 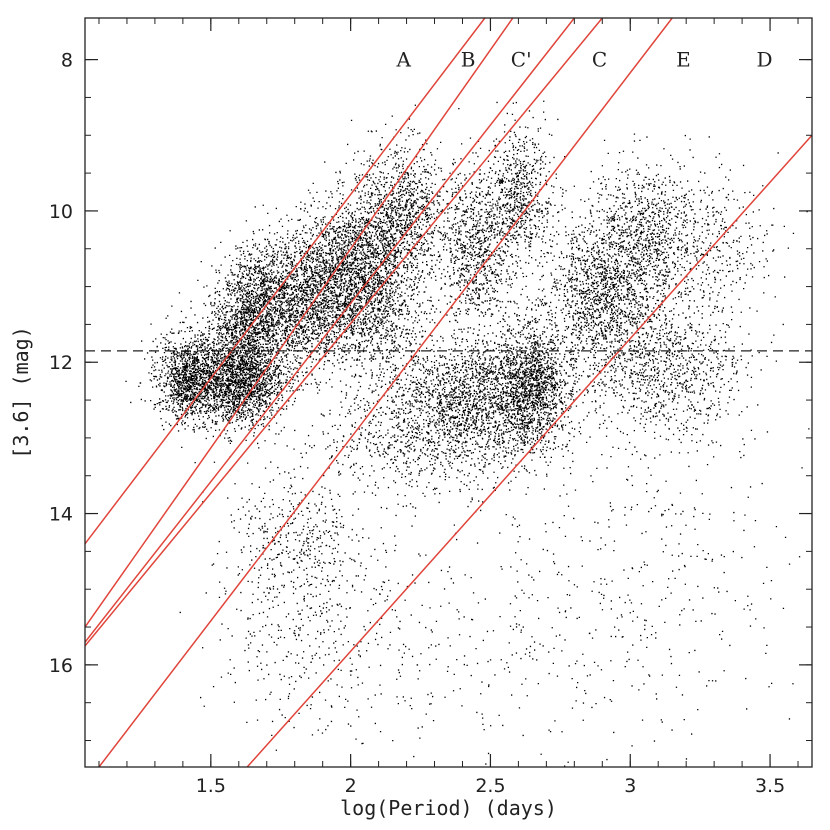 What do you see at coordinates (683, 60) in the screenshot?
I see `sequence-label: E` at bounding box center [683, 60].